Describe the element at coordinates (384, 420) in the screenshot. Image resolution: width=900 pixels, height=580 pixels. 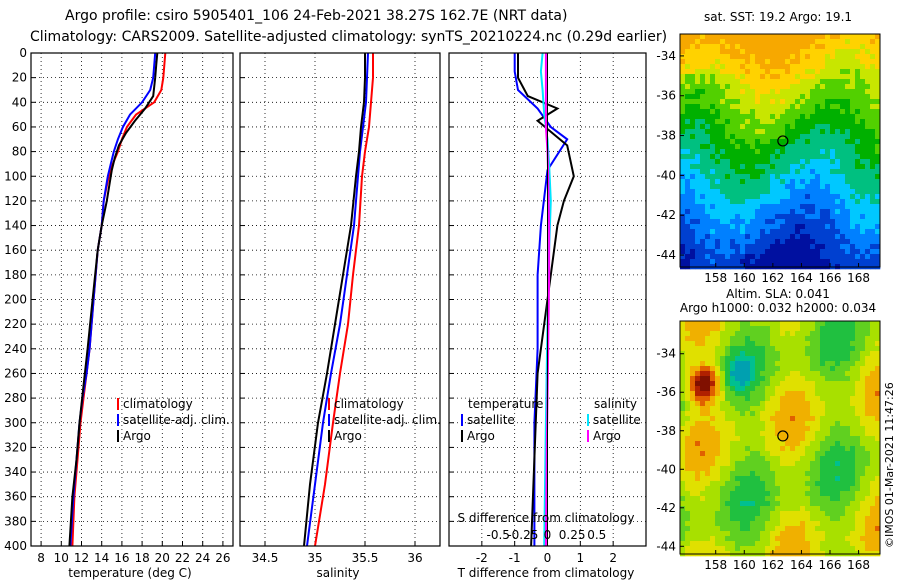
I see `salinity-legend: climatology satellite-adj. clim. Argo` at that location.